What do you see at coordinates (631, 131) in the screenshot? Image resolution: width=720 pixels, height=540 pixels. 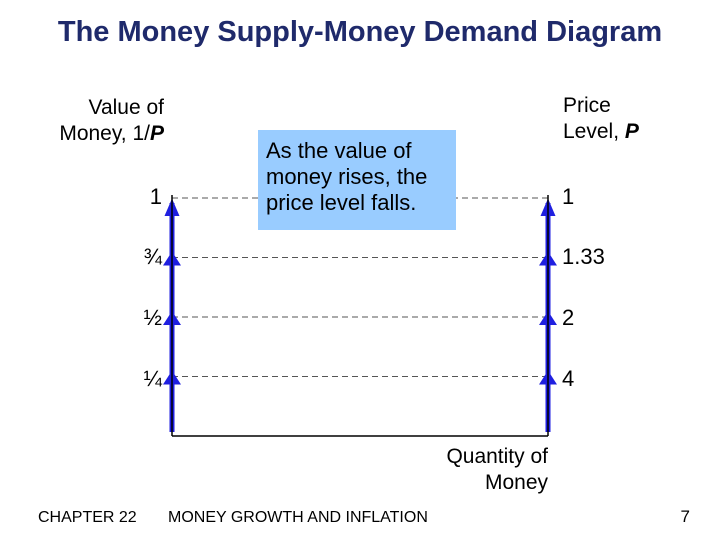 I see `right-axis-variable: P` at bounding box center [631, 131].